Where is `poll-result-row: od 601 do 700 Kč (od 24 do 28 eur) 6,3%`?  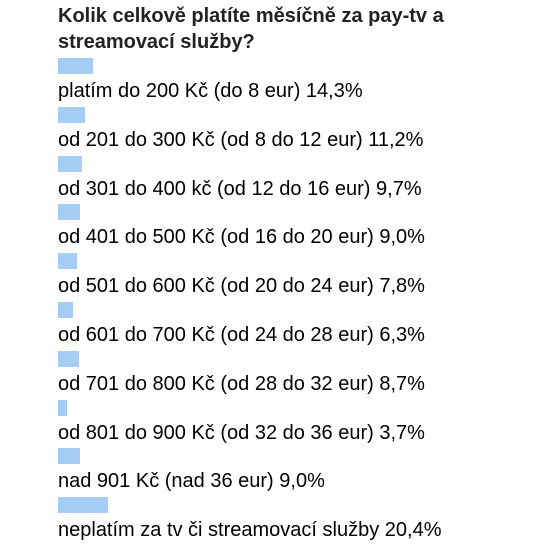
poll-result-row: od 601 do 700 Kč (od 24 do 28 eur) 6,3% is located at coordinates (303, 326).